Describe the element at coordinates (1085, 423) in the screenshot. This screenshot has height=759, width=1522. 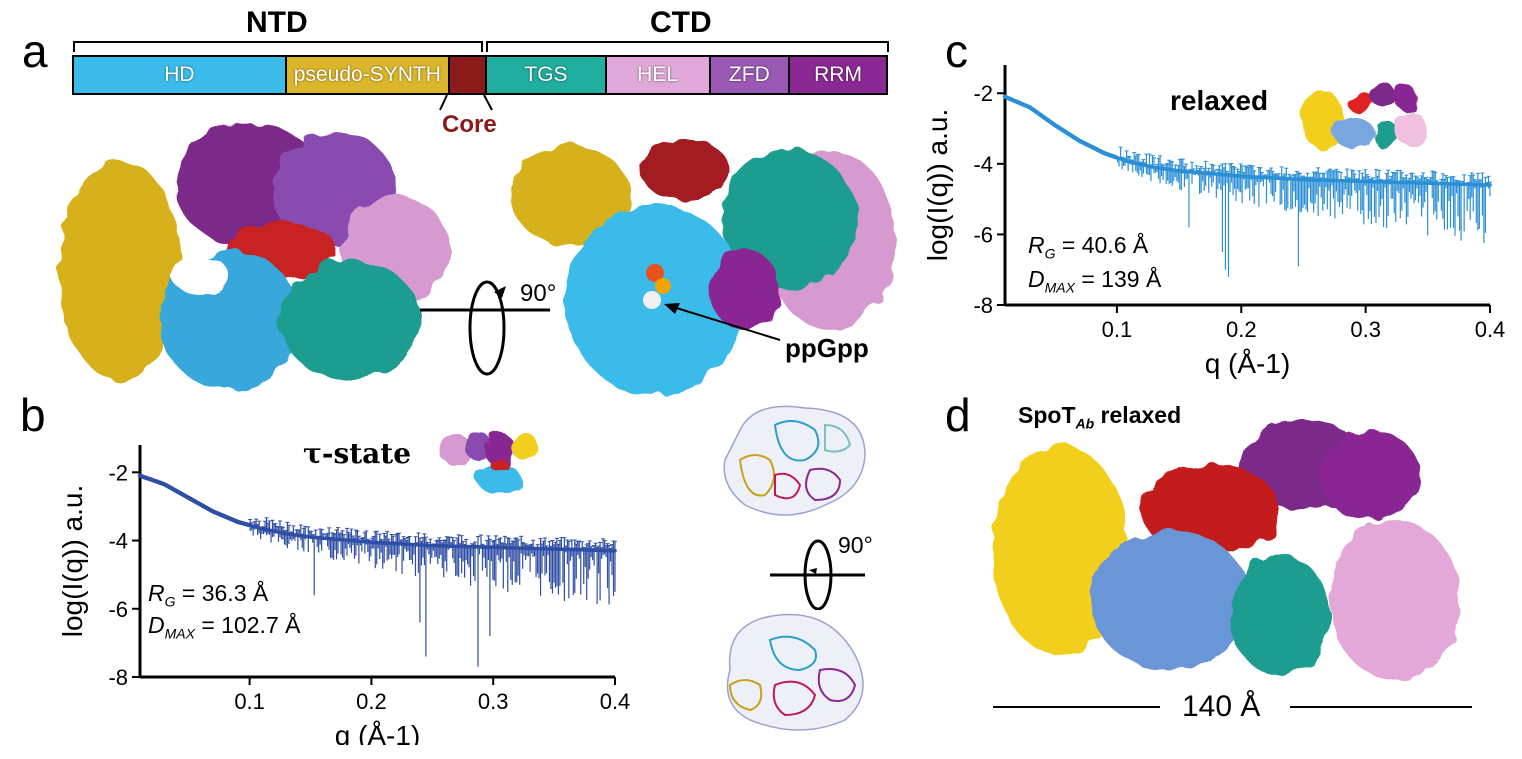
I see `spot-title-sub: Ab` at that location.